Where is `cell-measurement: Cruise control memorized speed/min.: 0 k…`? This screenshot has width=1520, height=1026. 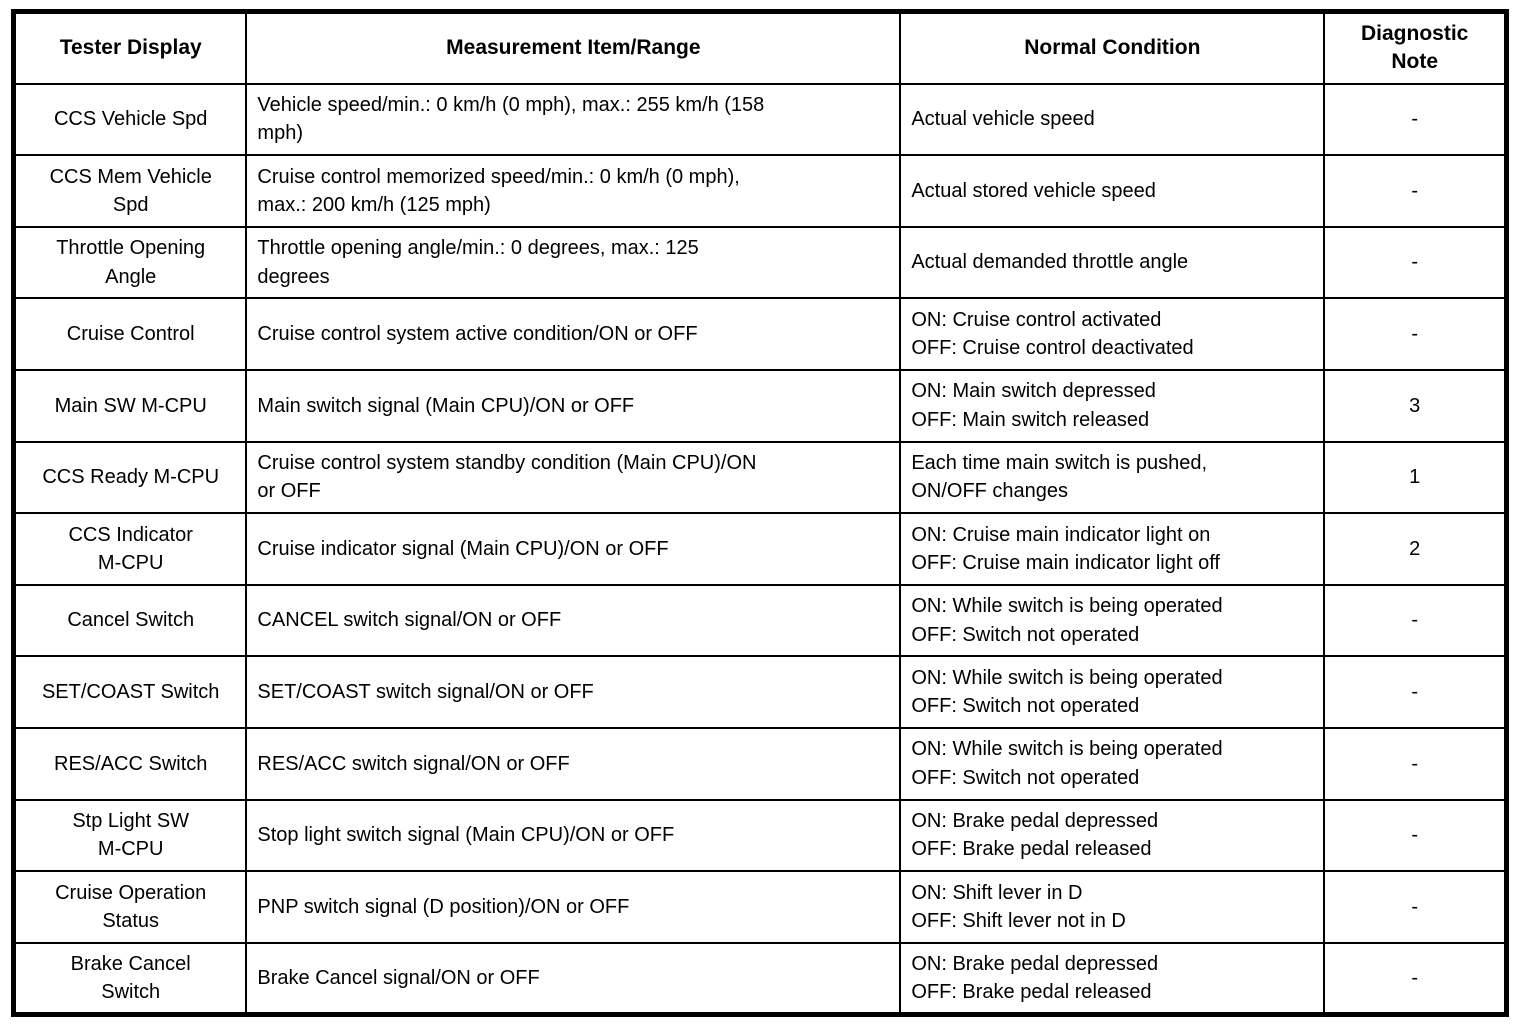 cell-measurement: Cruise control memorized speed/min.: 0 k… is located at coordinates (573, 191).